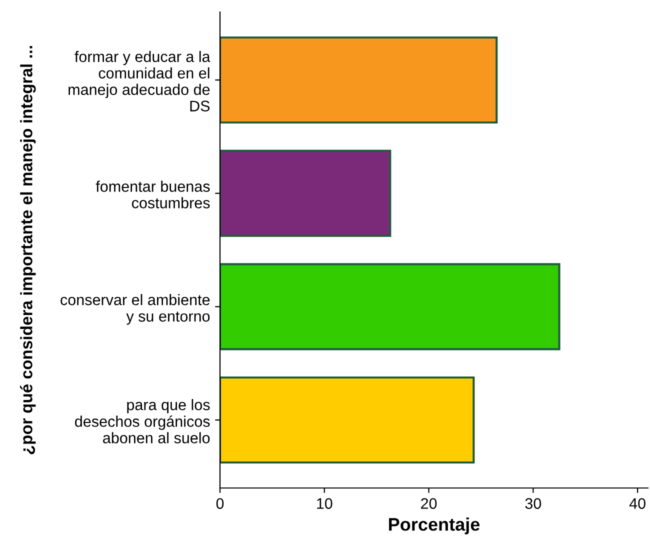 This screenshot has width=650, height=540. I want to click on x-axis-title: Porcentaje, so click(434, 526).